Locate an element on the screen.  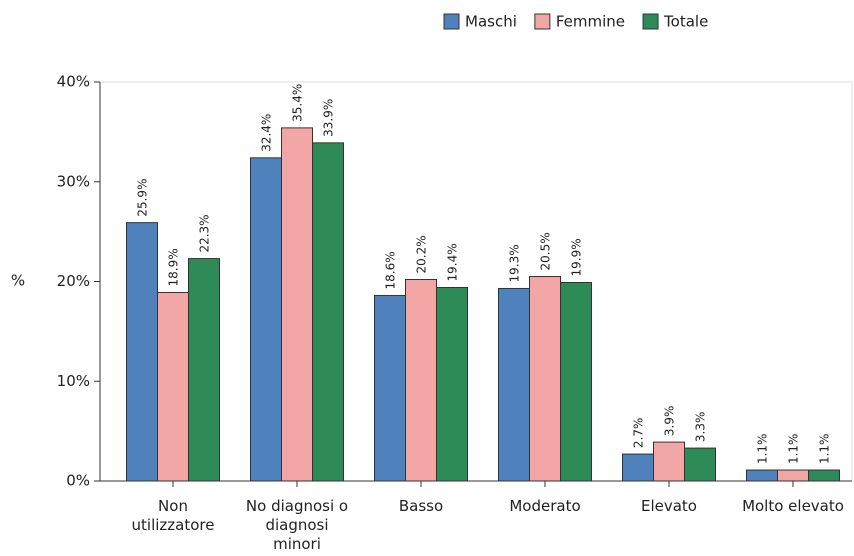
value-label: 20.5% is located at coordinates (546, 251).